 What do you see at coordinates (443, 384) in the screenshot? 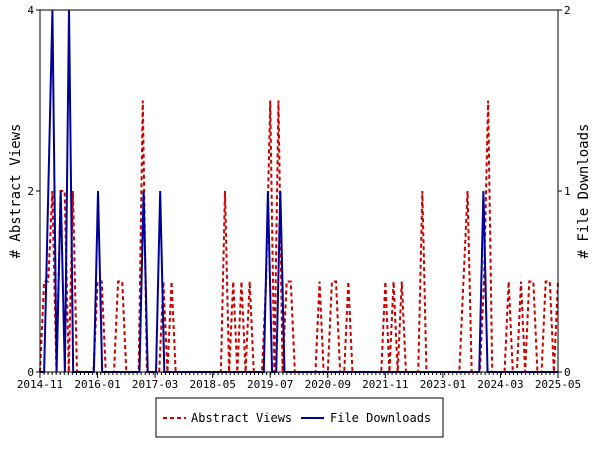
I see `x-tick-label: 2023-01` at bounding box center [443, 384].